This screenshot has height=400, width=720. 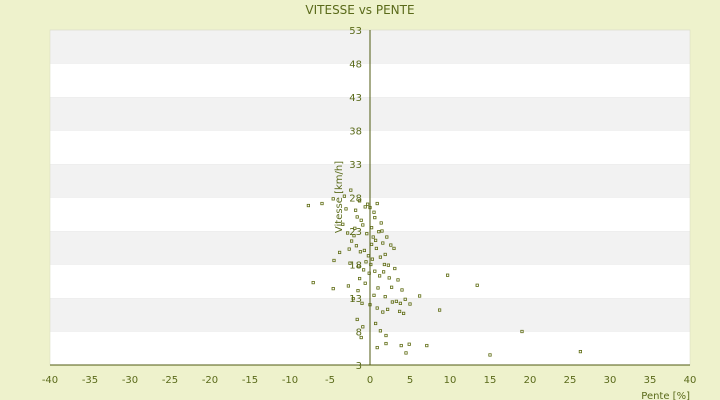 I want to click on y-tick-label: 28, so click(x=355, y=199).